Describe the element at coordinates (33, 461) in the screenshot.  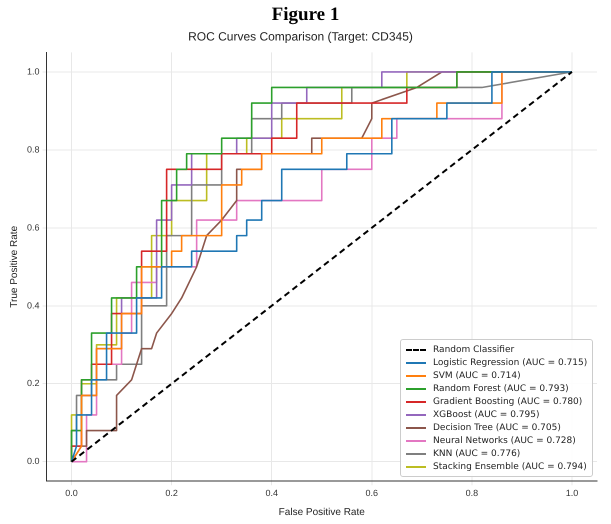
I see `y-tick-label: 0.0` at that location.